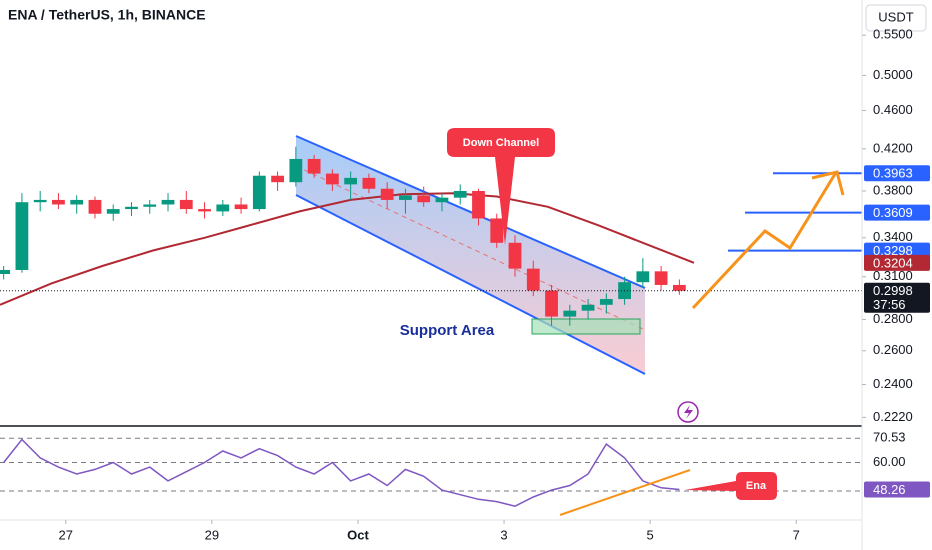 The height and width of the screenshot is (550, 932). What do you see at coordinates (893, 349) in the screenshot?
I see `y-tick-label: 0.2600` at bounding box center [893, 349].